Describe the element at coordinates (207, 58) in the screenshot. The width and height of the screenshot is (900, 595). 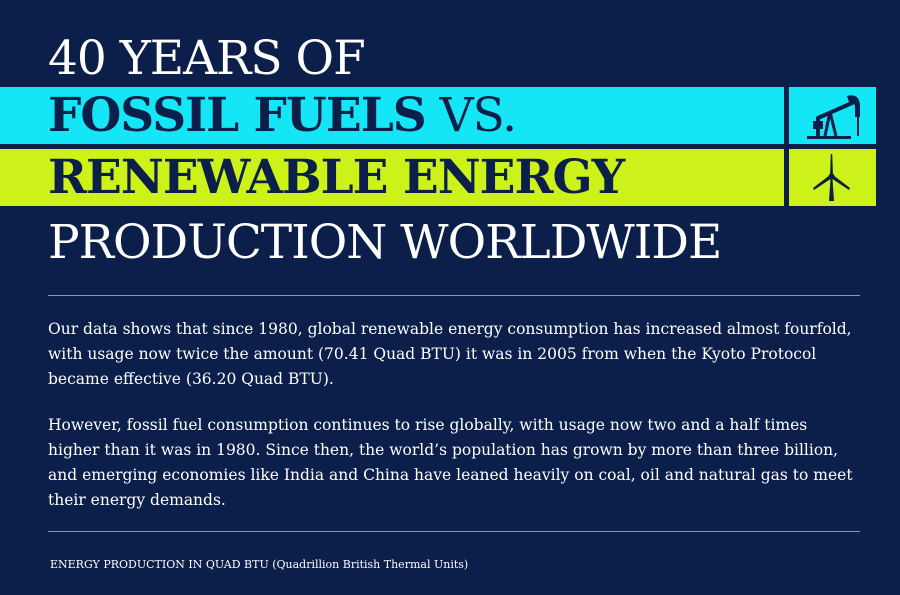
I see `title-line-1: 40 YEARS OF` at that location.